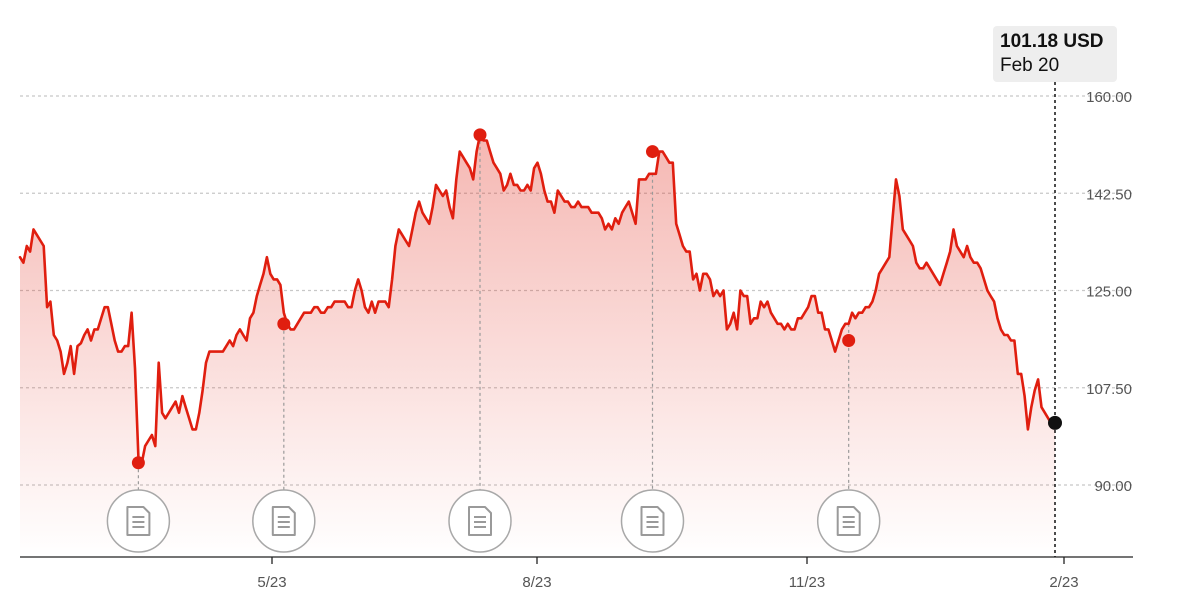  What do you see at coordinates (1055, 422) in the screenshot?
I see `last-price-marker` at bounding box center [1055, 422].